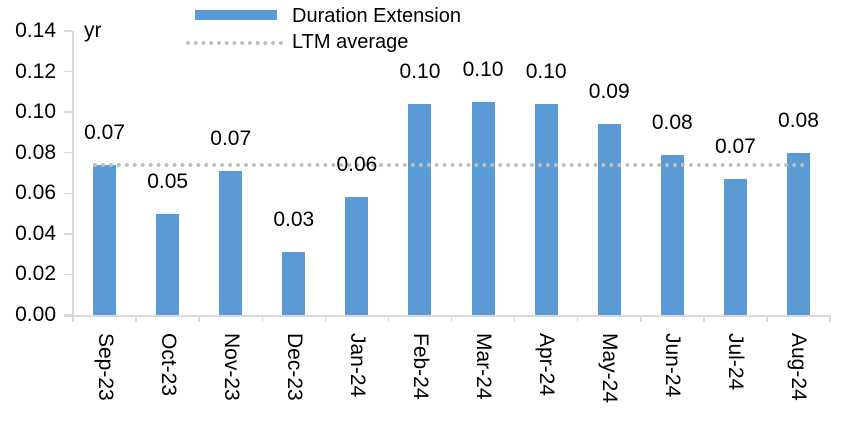 Image resolution: width=852 pixels, height=422 pixels. Describe the element at coordinates (673, 365) in the screenshot. I see `x-axis-label: Jun-24` at that location.